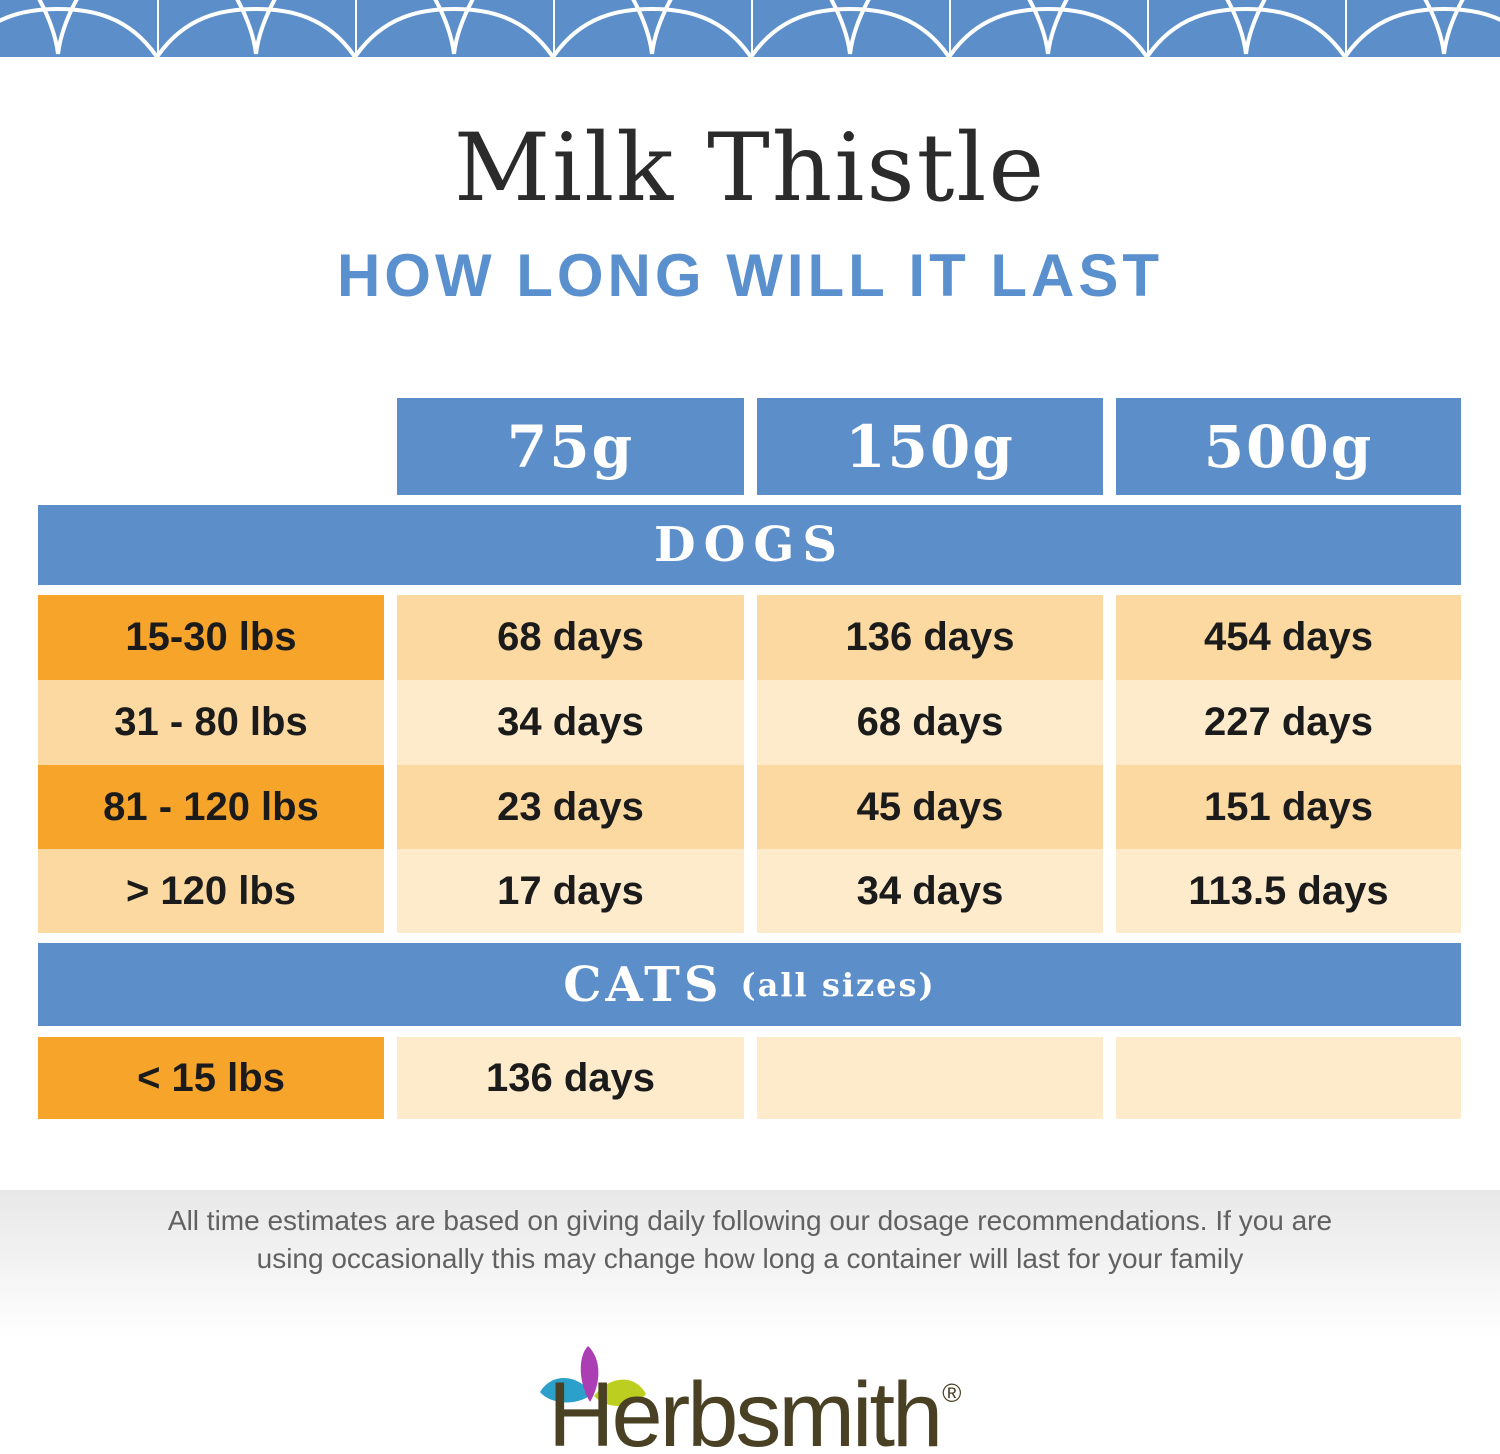 The width and height of the screenshot is (1500, 1454). Describe the element at coordinates (570, 807) in the screenshot. I see `days-cell: 23 days` at that location.